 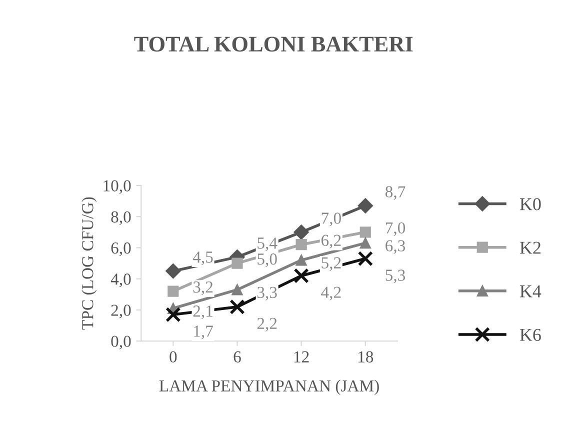 What do you see at coordinates (366, 357) in the screenshot?
I see `x-tick-label: 18` at bounding box center [366, 357].